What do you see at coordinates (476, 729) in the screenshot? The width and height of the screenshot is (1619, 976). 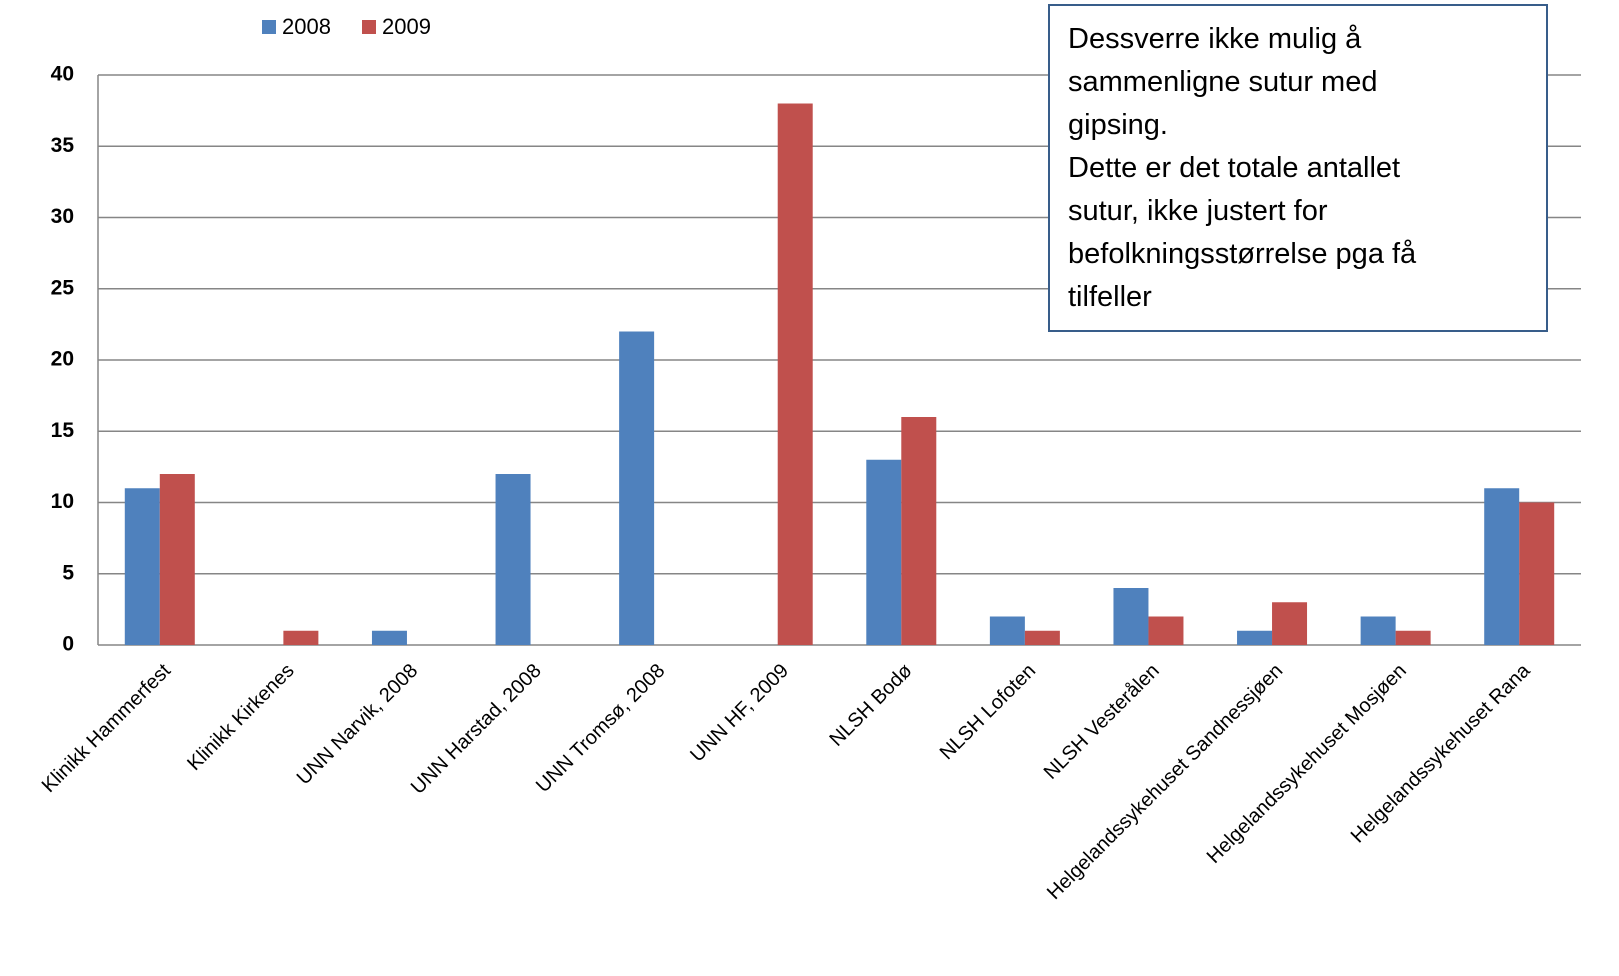 I see `x-tick-label: UNN Harstad, 2008` at bounding box center [476, 729].